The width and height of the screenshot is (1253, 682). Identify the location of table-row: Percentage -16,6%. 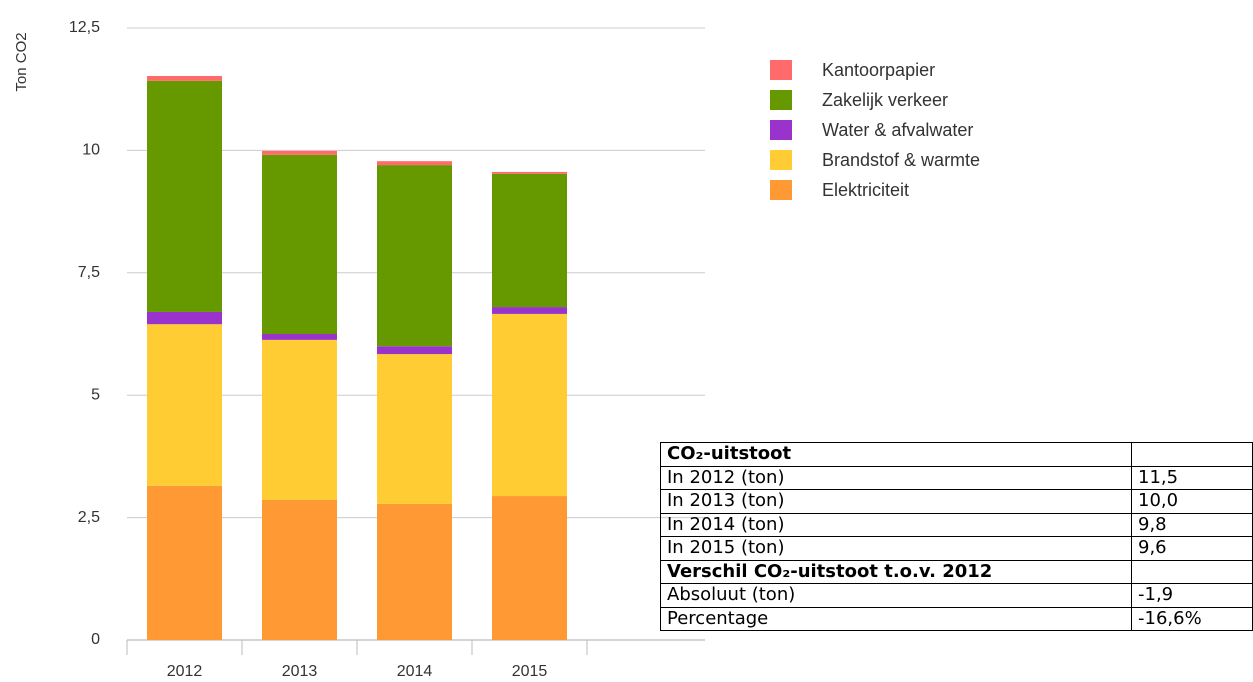
(956, 618).